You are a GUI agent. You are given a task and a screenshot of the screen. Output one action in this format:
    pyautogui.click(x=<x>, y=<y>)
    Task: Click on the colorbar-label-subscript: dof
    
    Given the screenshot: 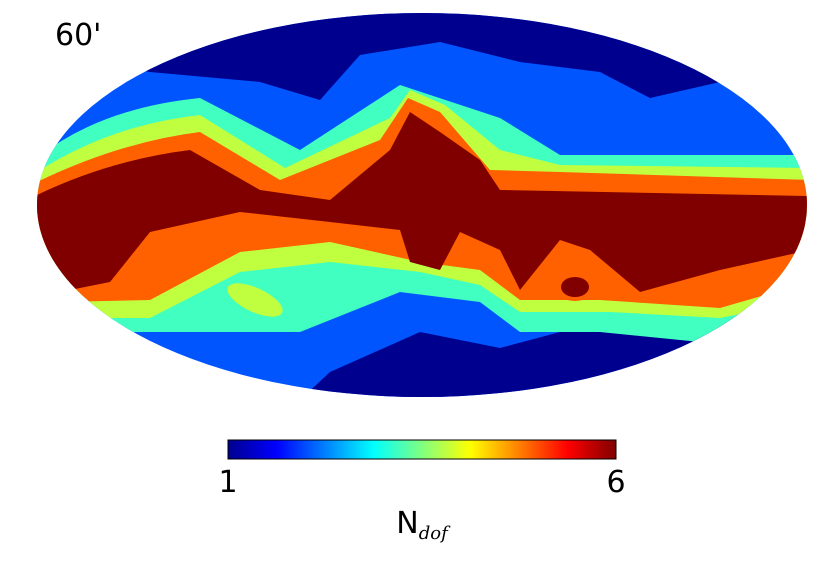 What is the action you would take?
    pyautogui.click(x=435, y=533)
    